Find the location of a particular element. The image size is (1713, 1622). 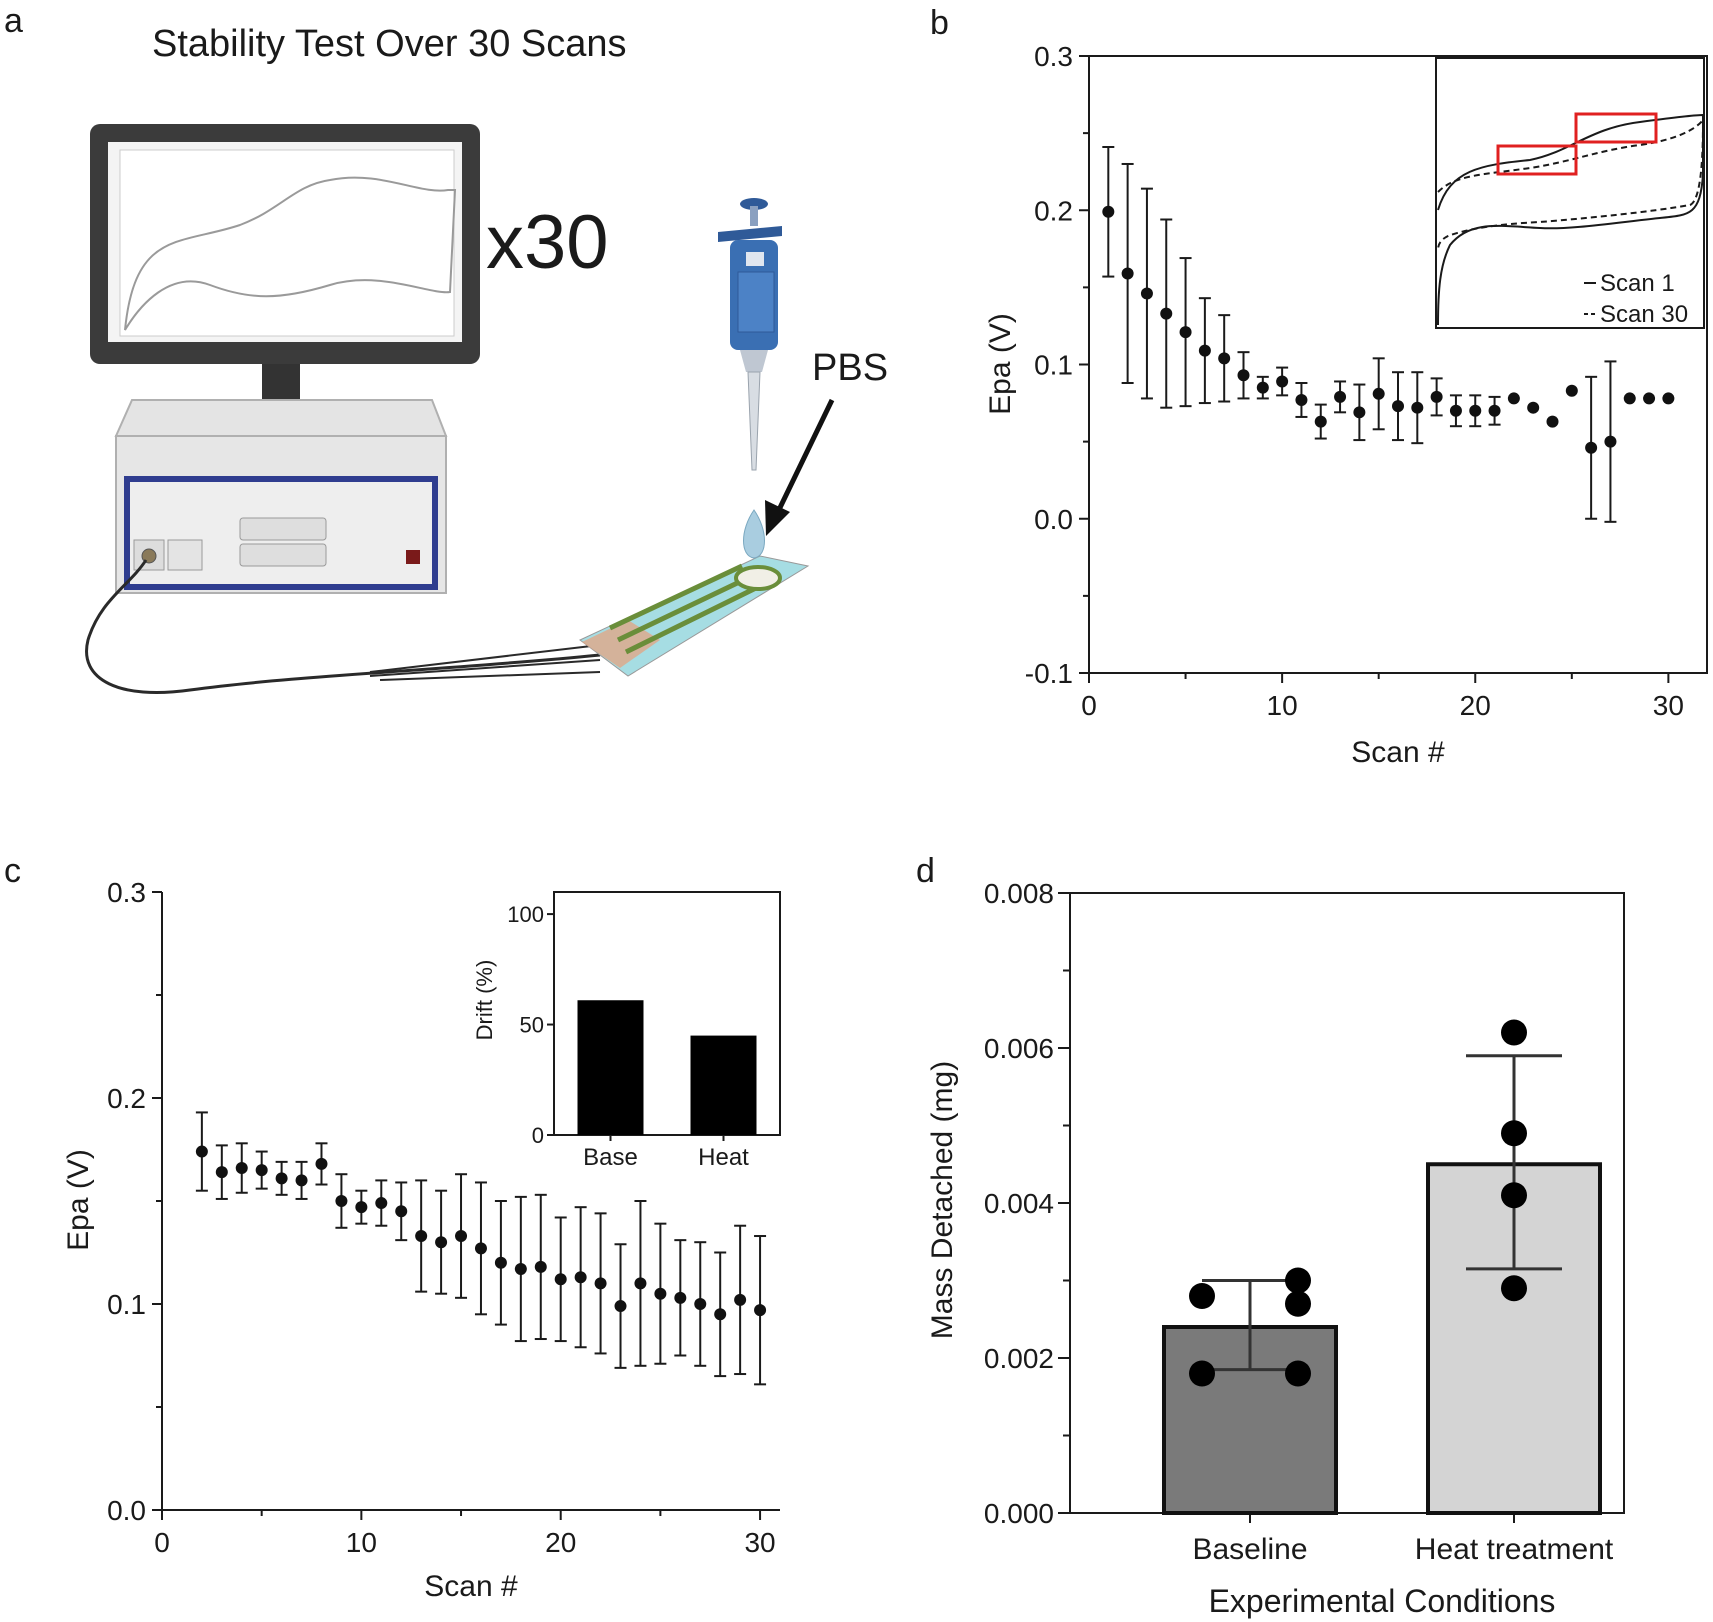

chart-c-xlabel: Scan # is located at coordinates (471, 1586).